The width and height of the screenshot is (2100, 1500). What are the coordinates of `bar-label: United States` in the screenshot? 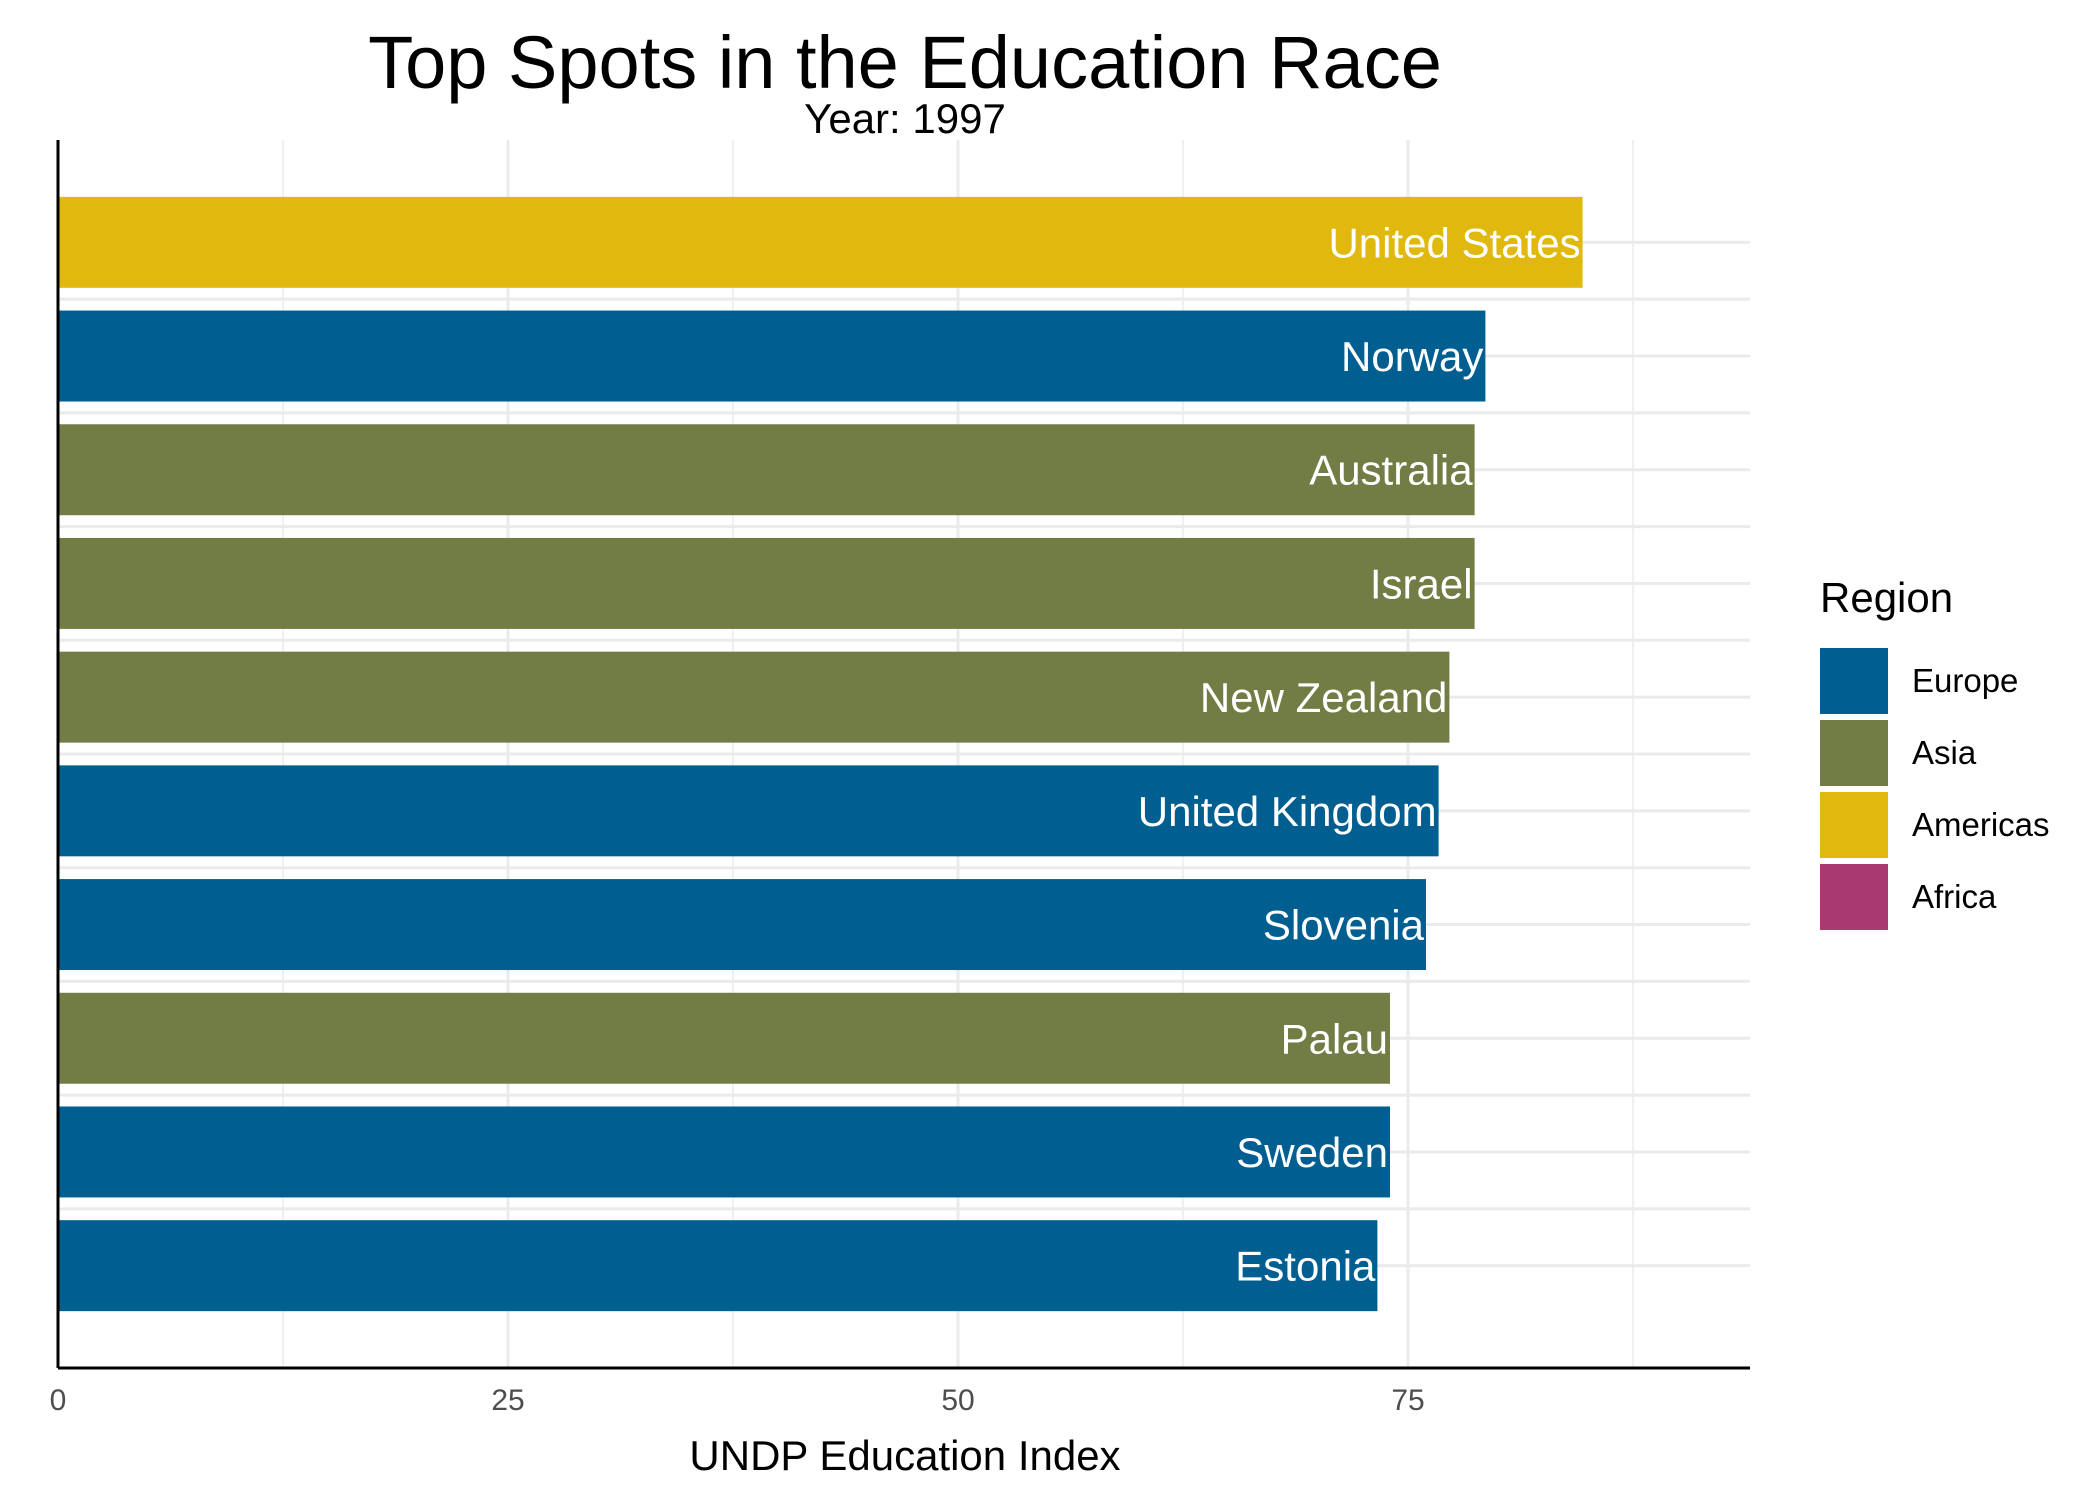 It's located at (1454, 242).